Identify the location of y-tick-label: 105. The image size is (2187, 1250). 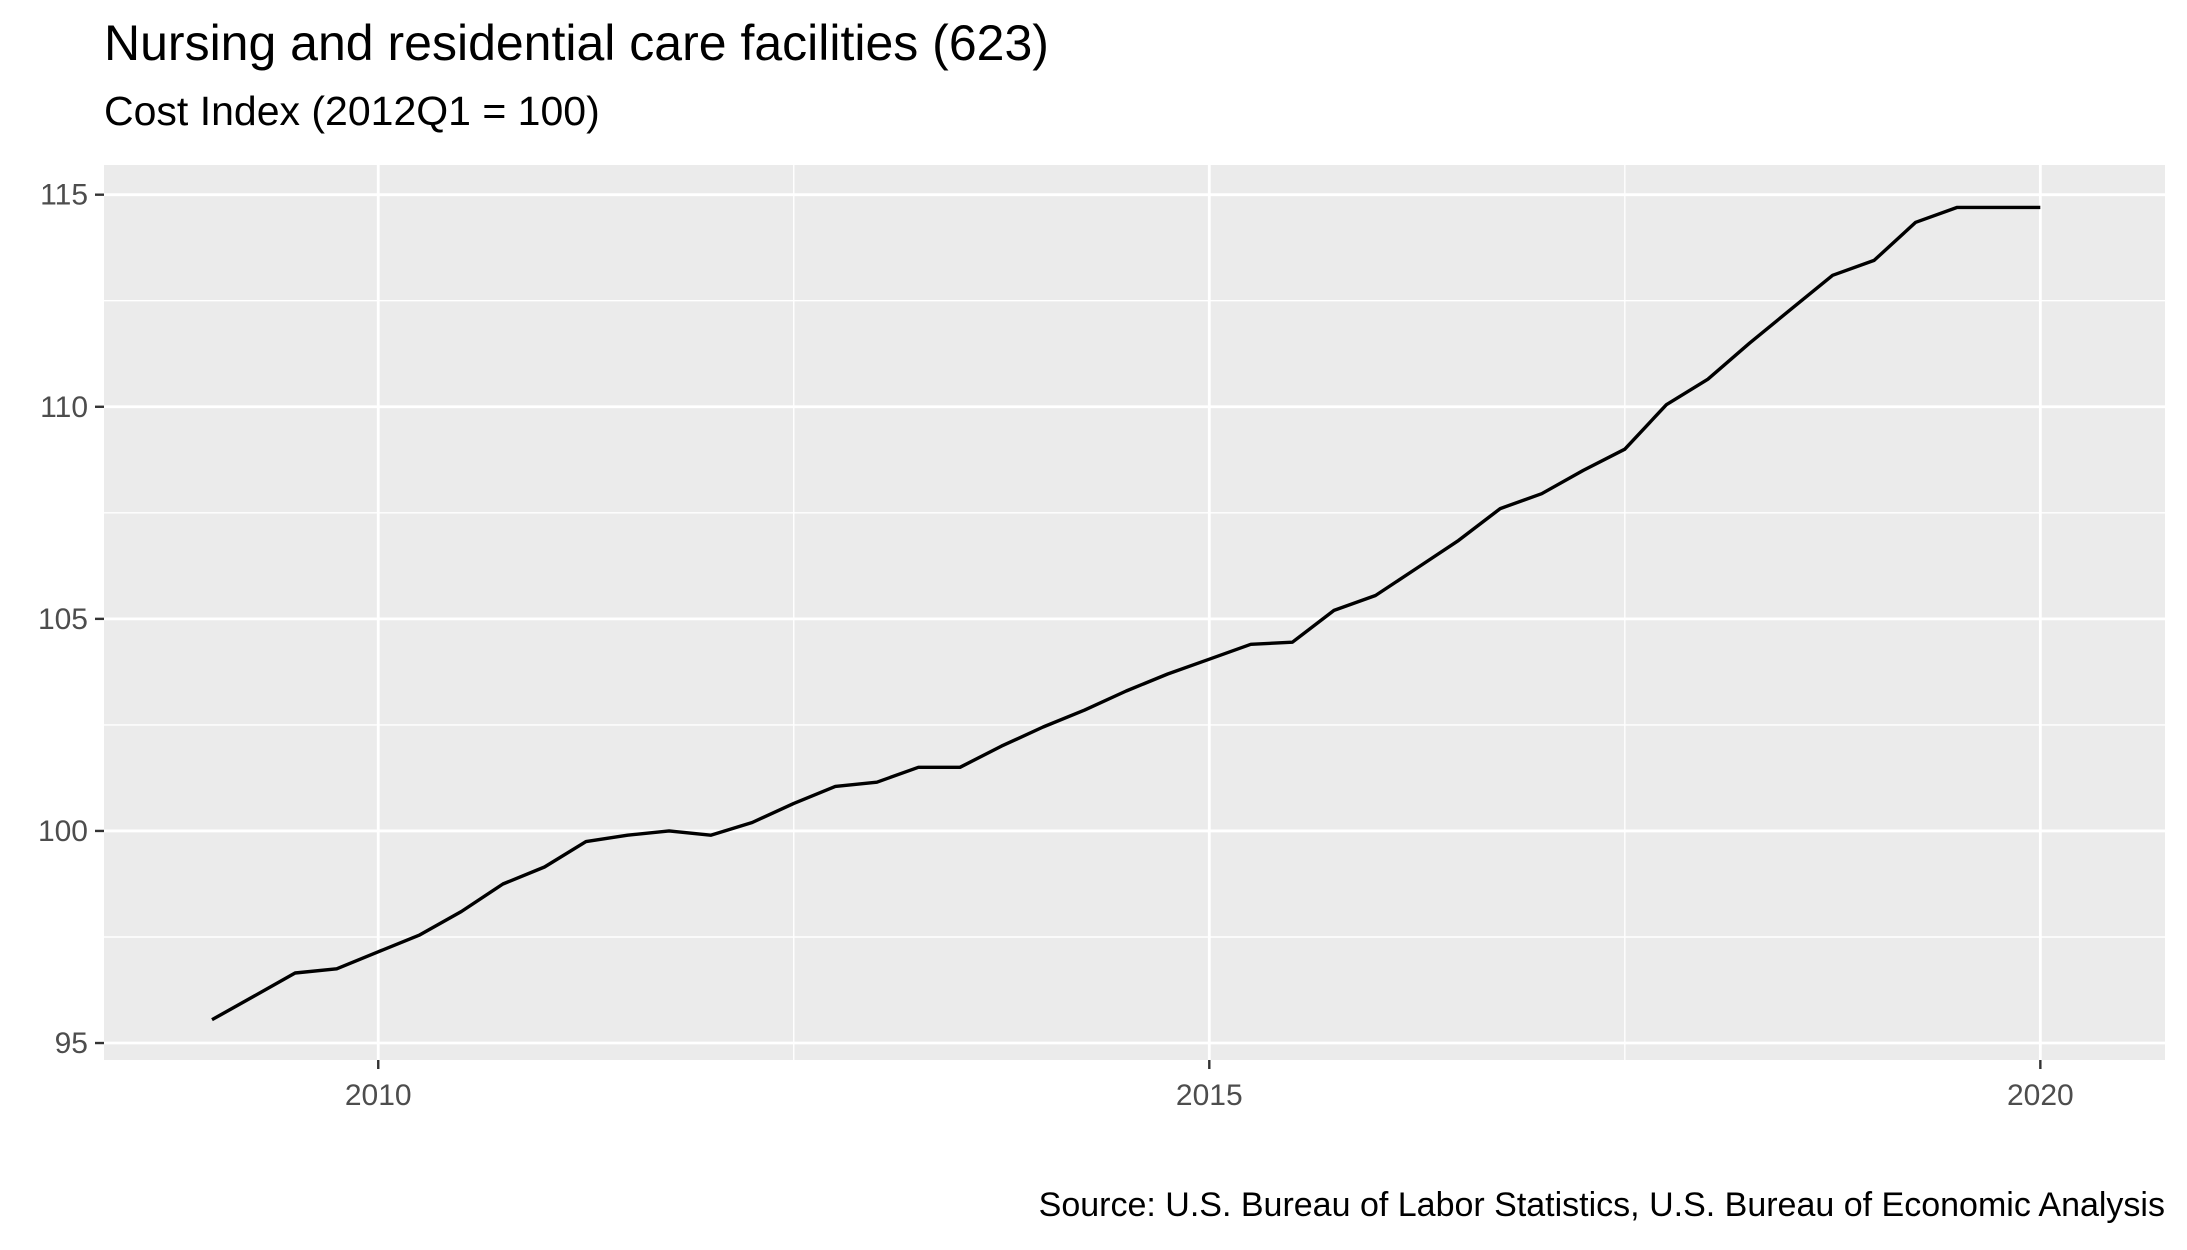
(63, 619).